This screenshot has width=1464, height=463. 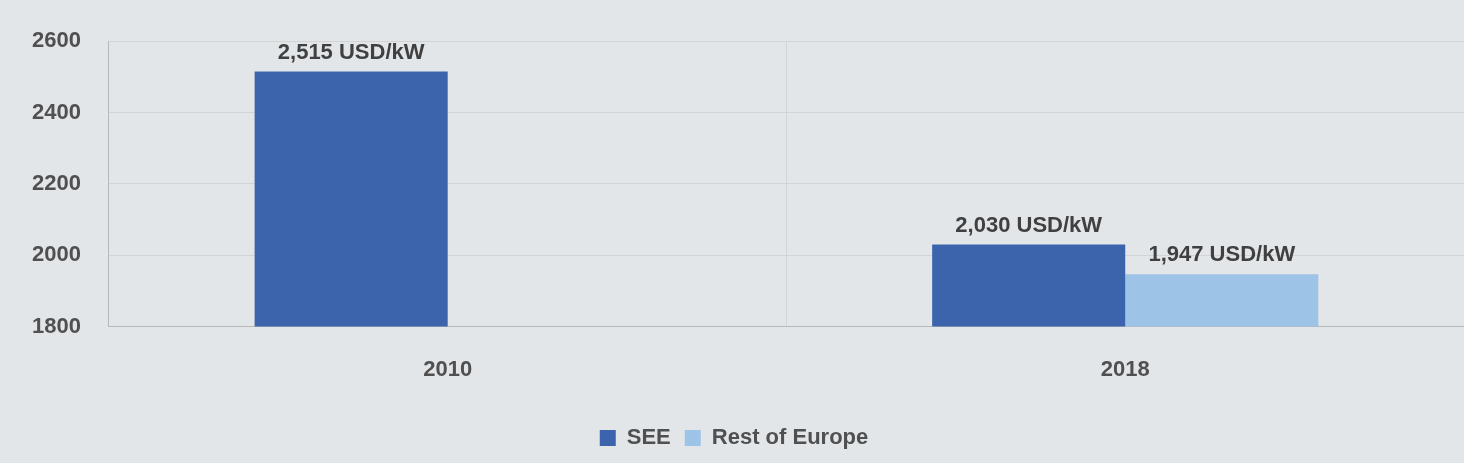 What do you see at coordinates (1125, 368) in the screenshot?
I see `x-tick-label: 2018` at bounding box center [1125, 368].